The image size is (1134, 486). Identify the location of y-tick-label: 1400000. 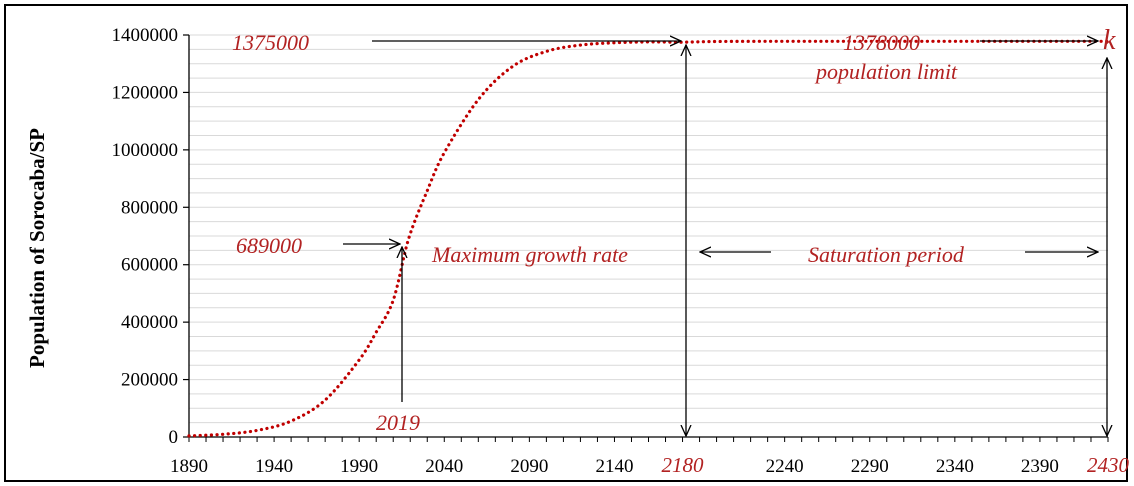
(145, 35).